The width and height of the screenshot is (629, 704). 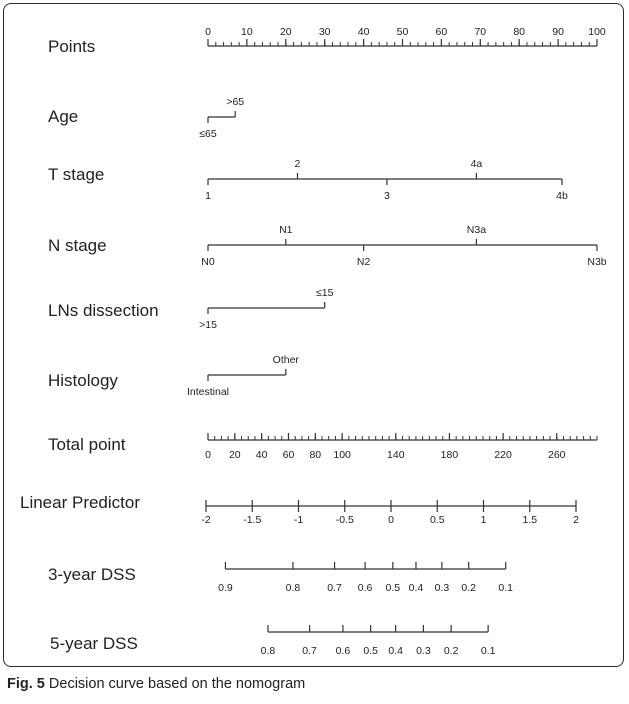 What do you see at coordinates (208, 134) in the screenshot?
I see `age-tick-label: ≤65` at bounding box center [208, 134].